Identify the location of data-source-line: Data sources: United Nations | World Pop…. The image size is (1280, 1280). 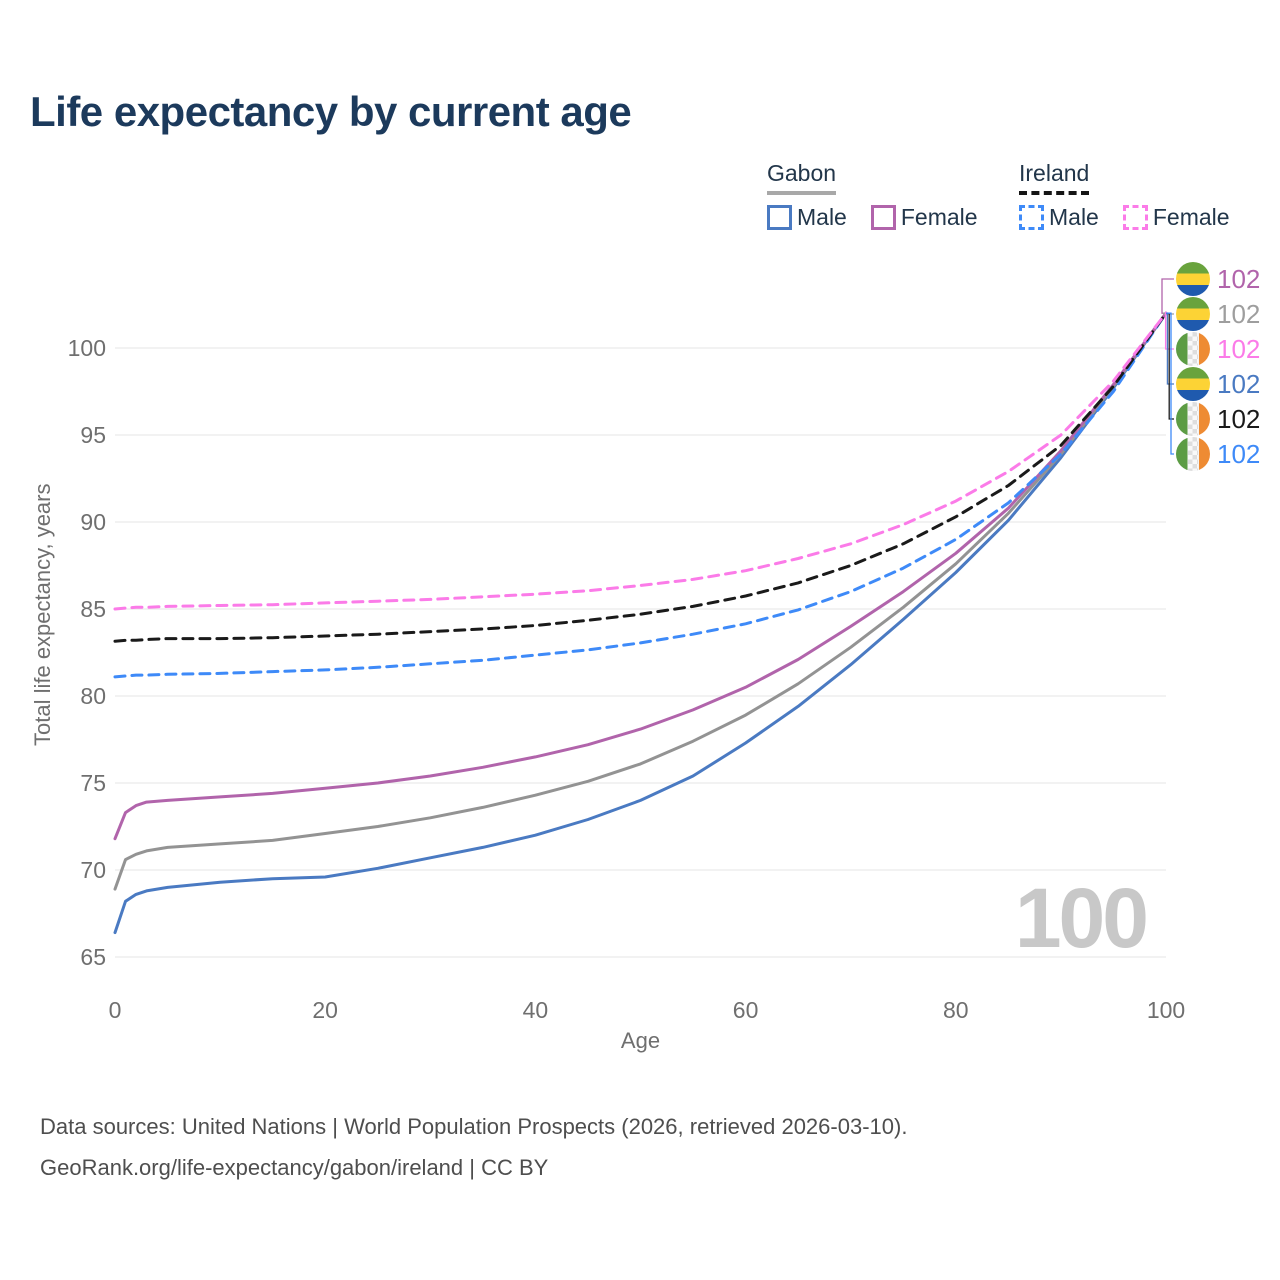
(474, 1126).